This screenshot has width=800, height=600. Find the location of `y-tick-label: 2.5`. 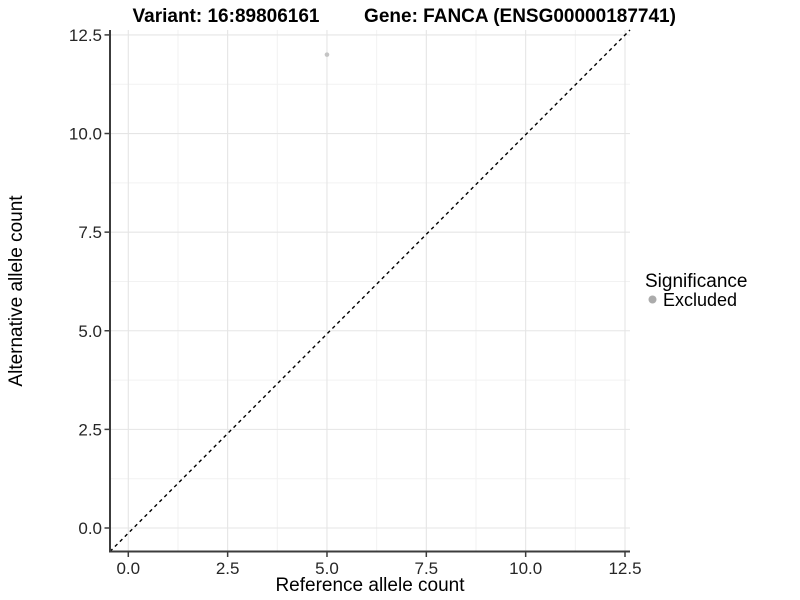

y-tick-label: 2.5 is located at coordinates (90, 429).